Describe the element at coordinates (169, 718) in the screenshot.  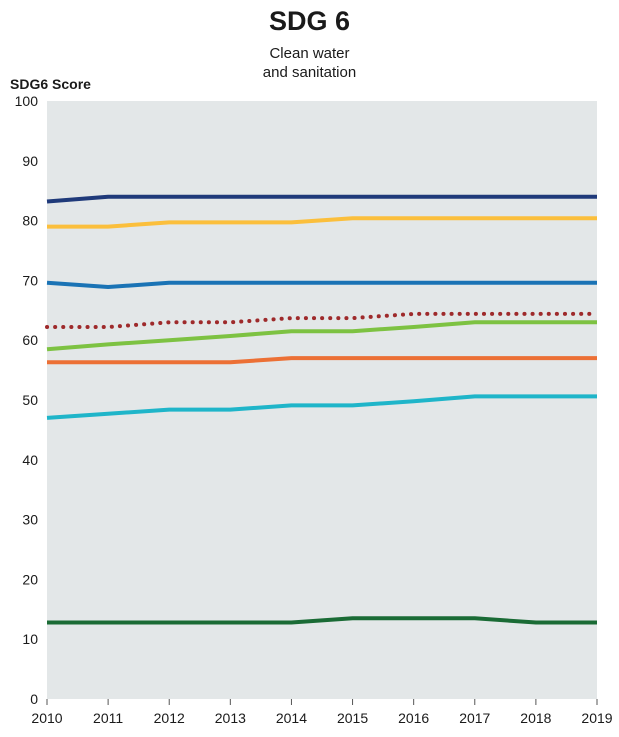
I see `x-tick-label: 2012` at that location.